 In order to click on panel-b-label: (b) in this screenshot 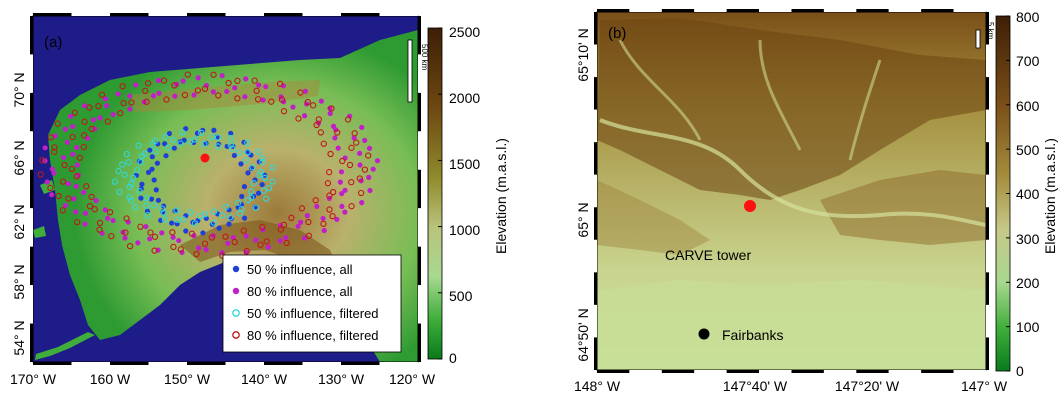, I will do `click(617, 33)`.